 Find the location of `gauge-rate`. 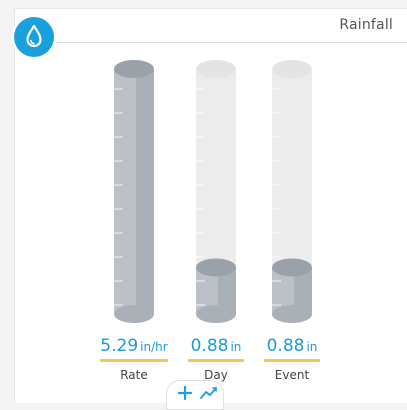

gauge-rate is located at coordinates (134, 191).